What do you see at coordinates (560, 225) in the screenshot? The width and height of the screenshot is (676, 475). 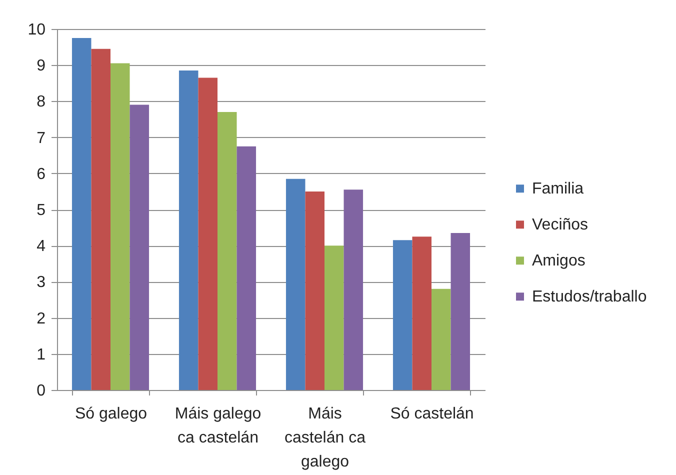 I see `legend-label: Veciños` at bounding box center [560, 225].